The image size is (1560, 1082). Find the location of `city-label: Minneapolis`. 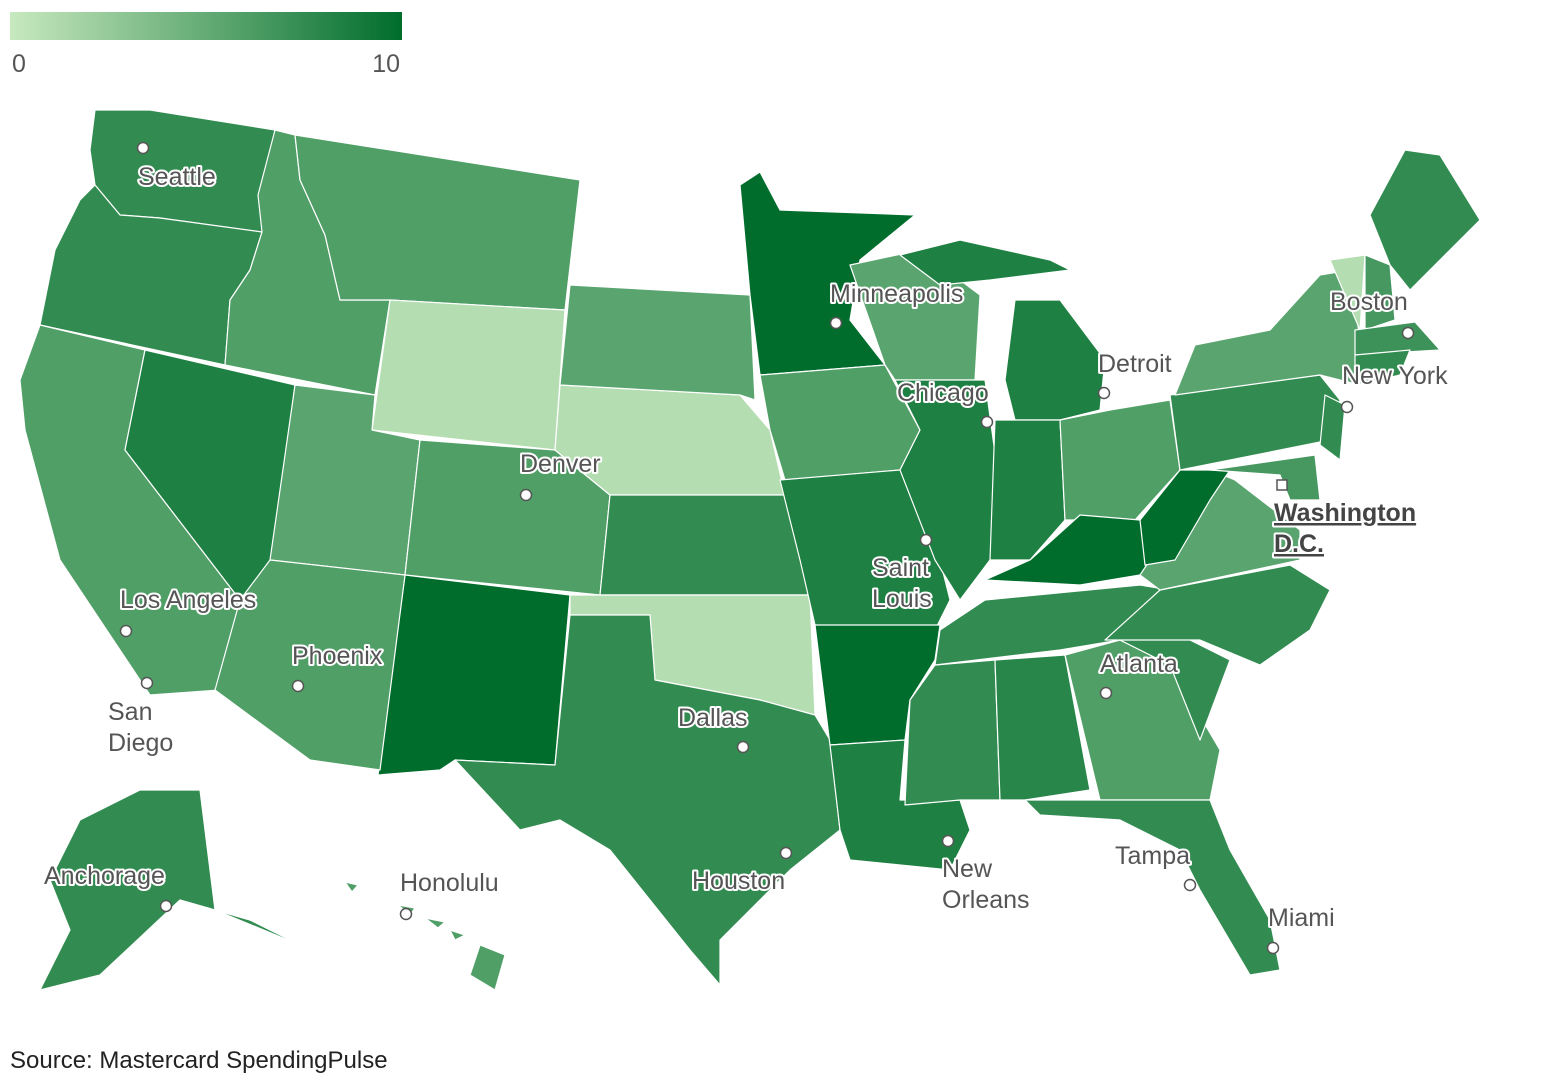

city-label: Minneapolis is located at coordinates (896, 294).